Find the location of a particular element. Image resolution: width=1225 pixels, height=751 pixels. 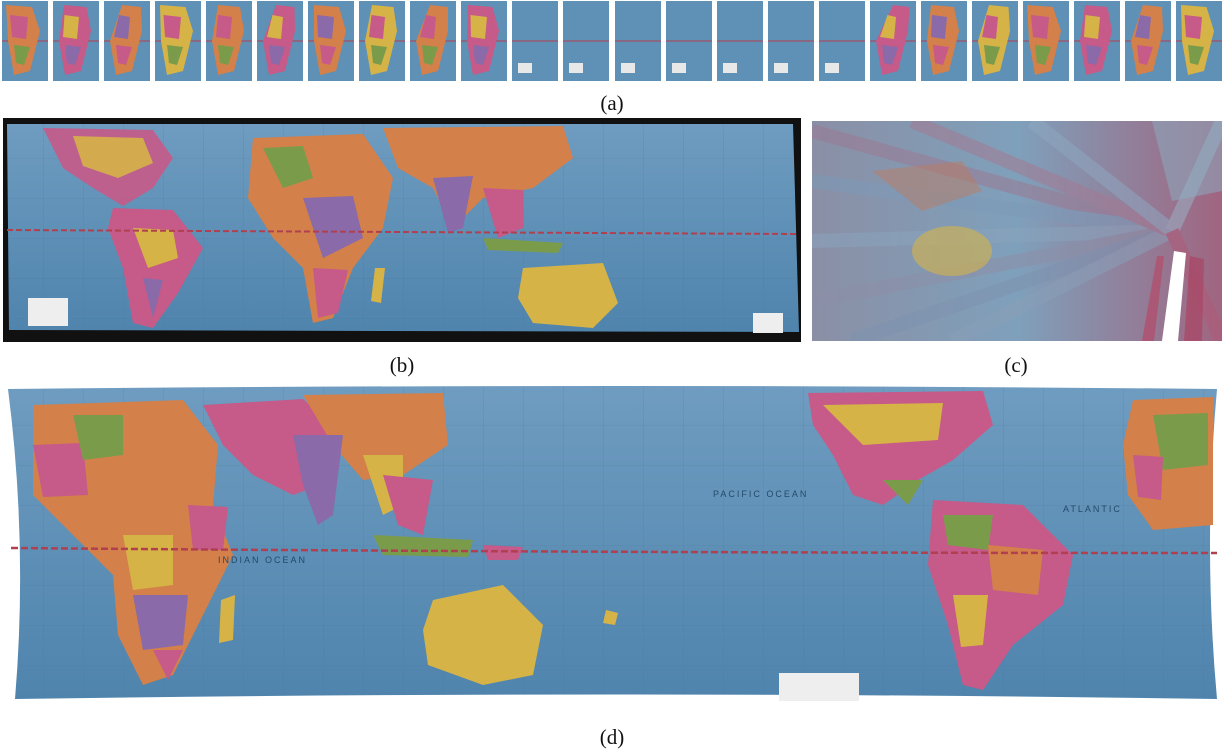

panorama-c-image is located at coordinates (1017, 231).